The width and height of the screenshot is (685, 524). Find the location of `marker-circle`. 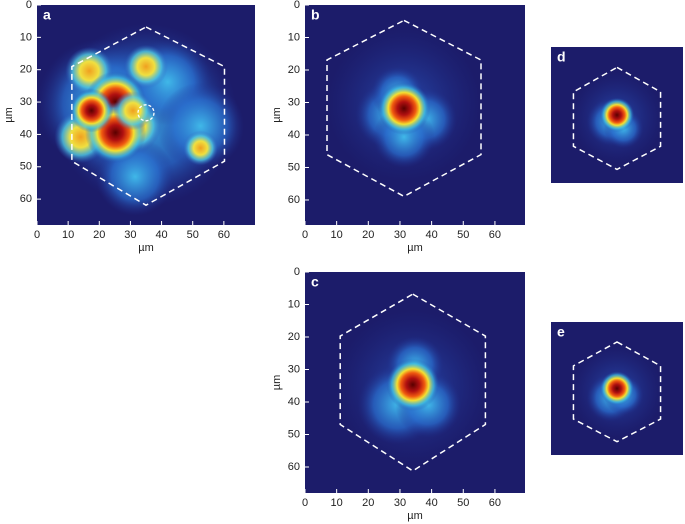

marker-circle is located at coordinates (146, 113).